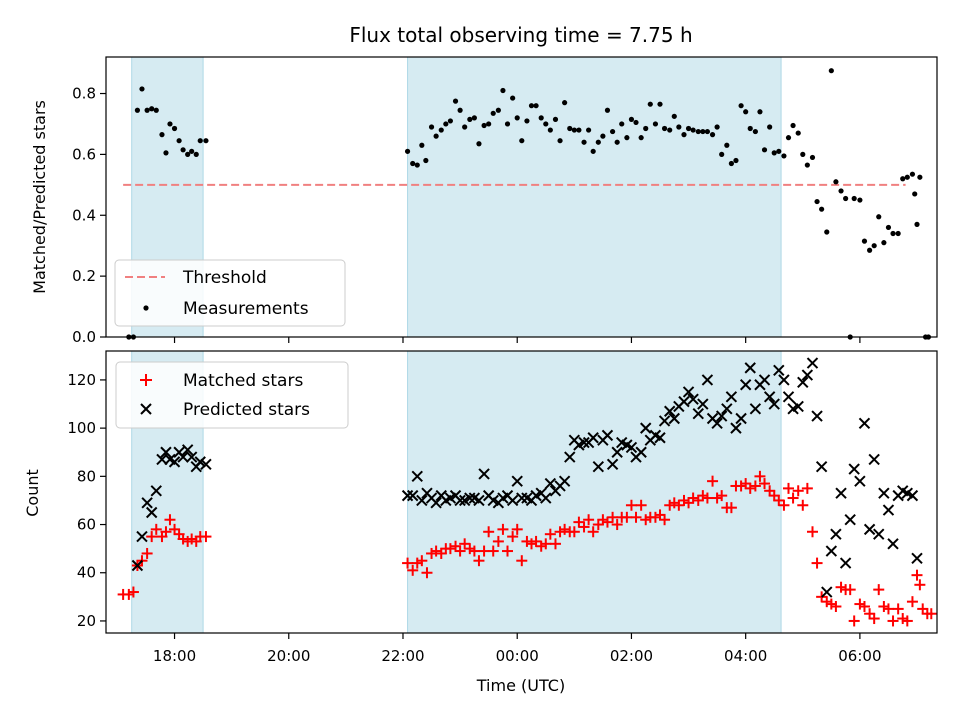 The height and width of the screenshot is (724, 960). Describe the element at coordinates (246, 410) in the screenshot. I see `predicted-legend-label: Predicted stars` at that location.